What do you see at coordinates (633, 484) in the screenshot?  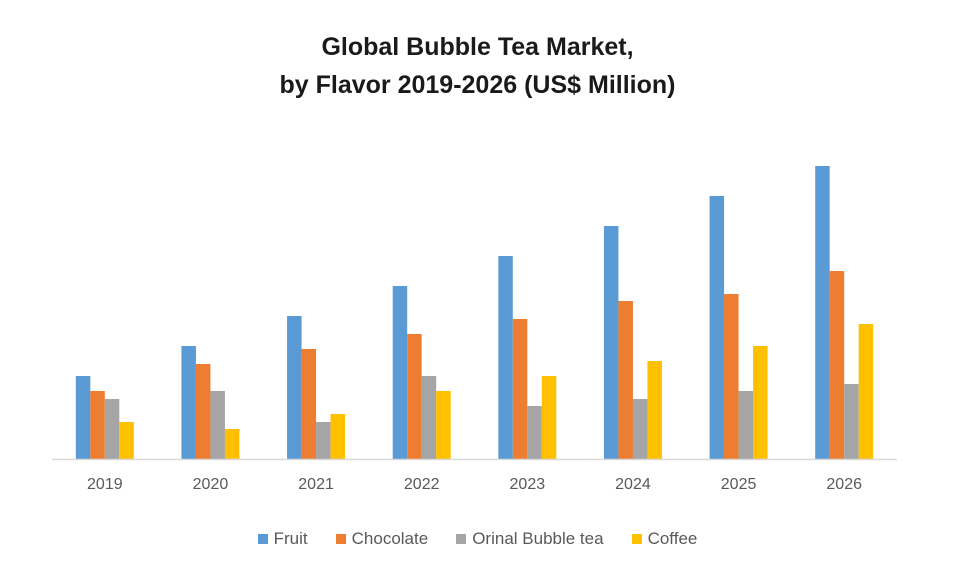 I see `x-tick-label: 2024` at bounding box center [633, 484].